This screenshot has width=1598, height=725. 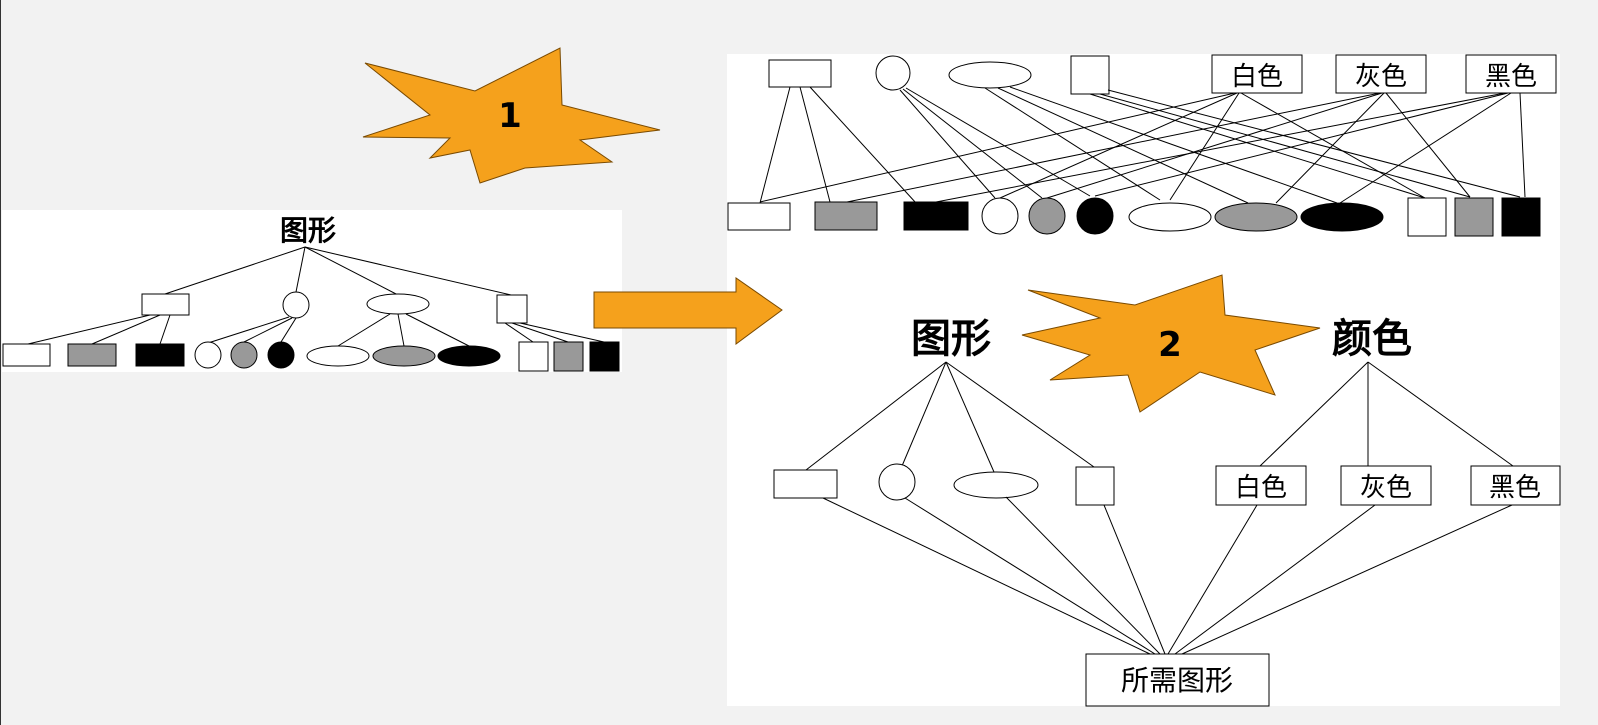 I want to click on bottom-circle-node, so click(x=897, y=482).